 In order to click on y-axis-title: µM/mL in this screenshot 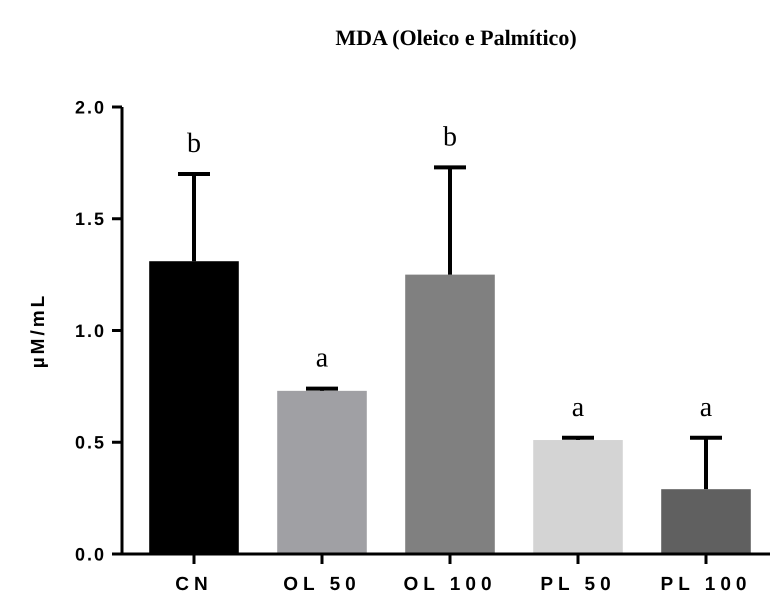, I will do `click(38, 330)`.